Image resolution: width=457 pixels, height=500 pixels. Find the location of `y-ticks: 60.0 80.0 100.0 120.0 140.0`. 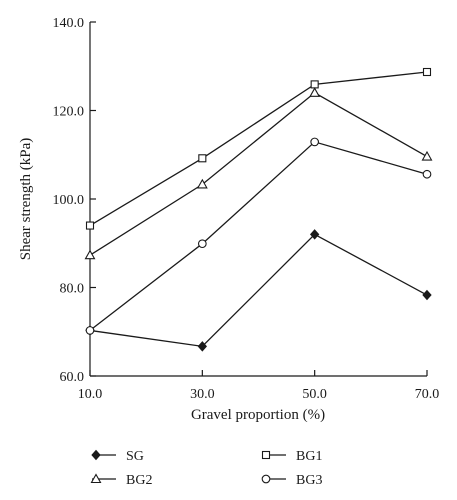

y-ticks: 60.0 80.0 100.0 120.0 140.0 is located at coordinates (74, 200).